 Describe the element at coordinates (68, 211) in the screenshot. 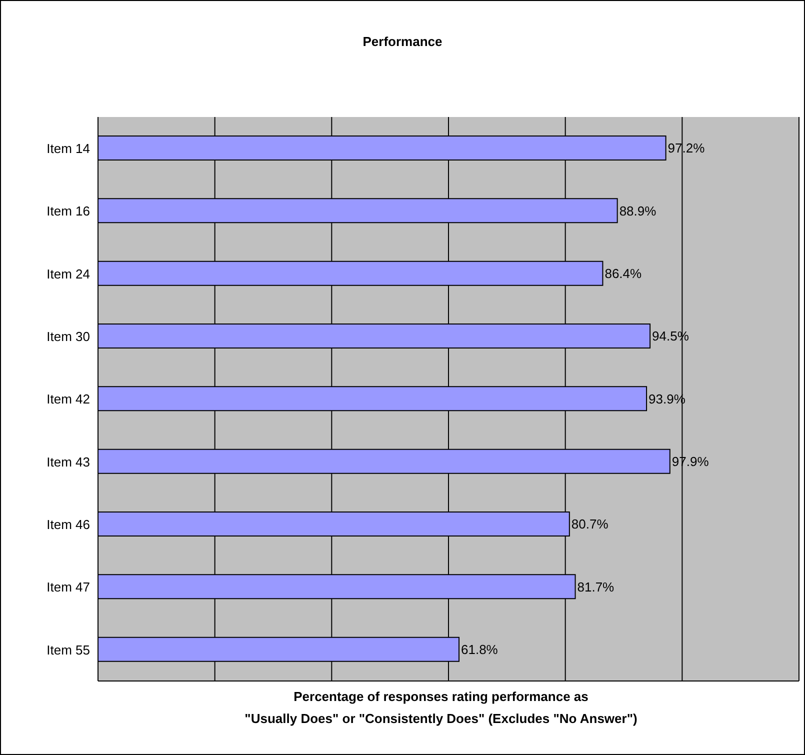

I see `y-tick-label: Item 16` at that location.